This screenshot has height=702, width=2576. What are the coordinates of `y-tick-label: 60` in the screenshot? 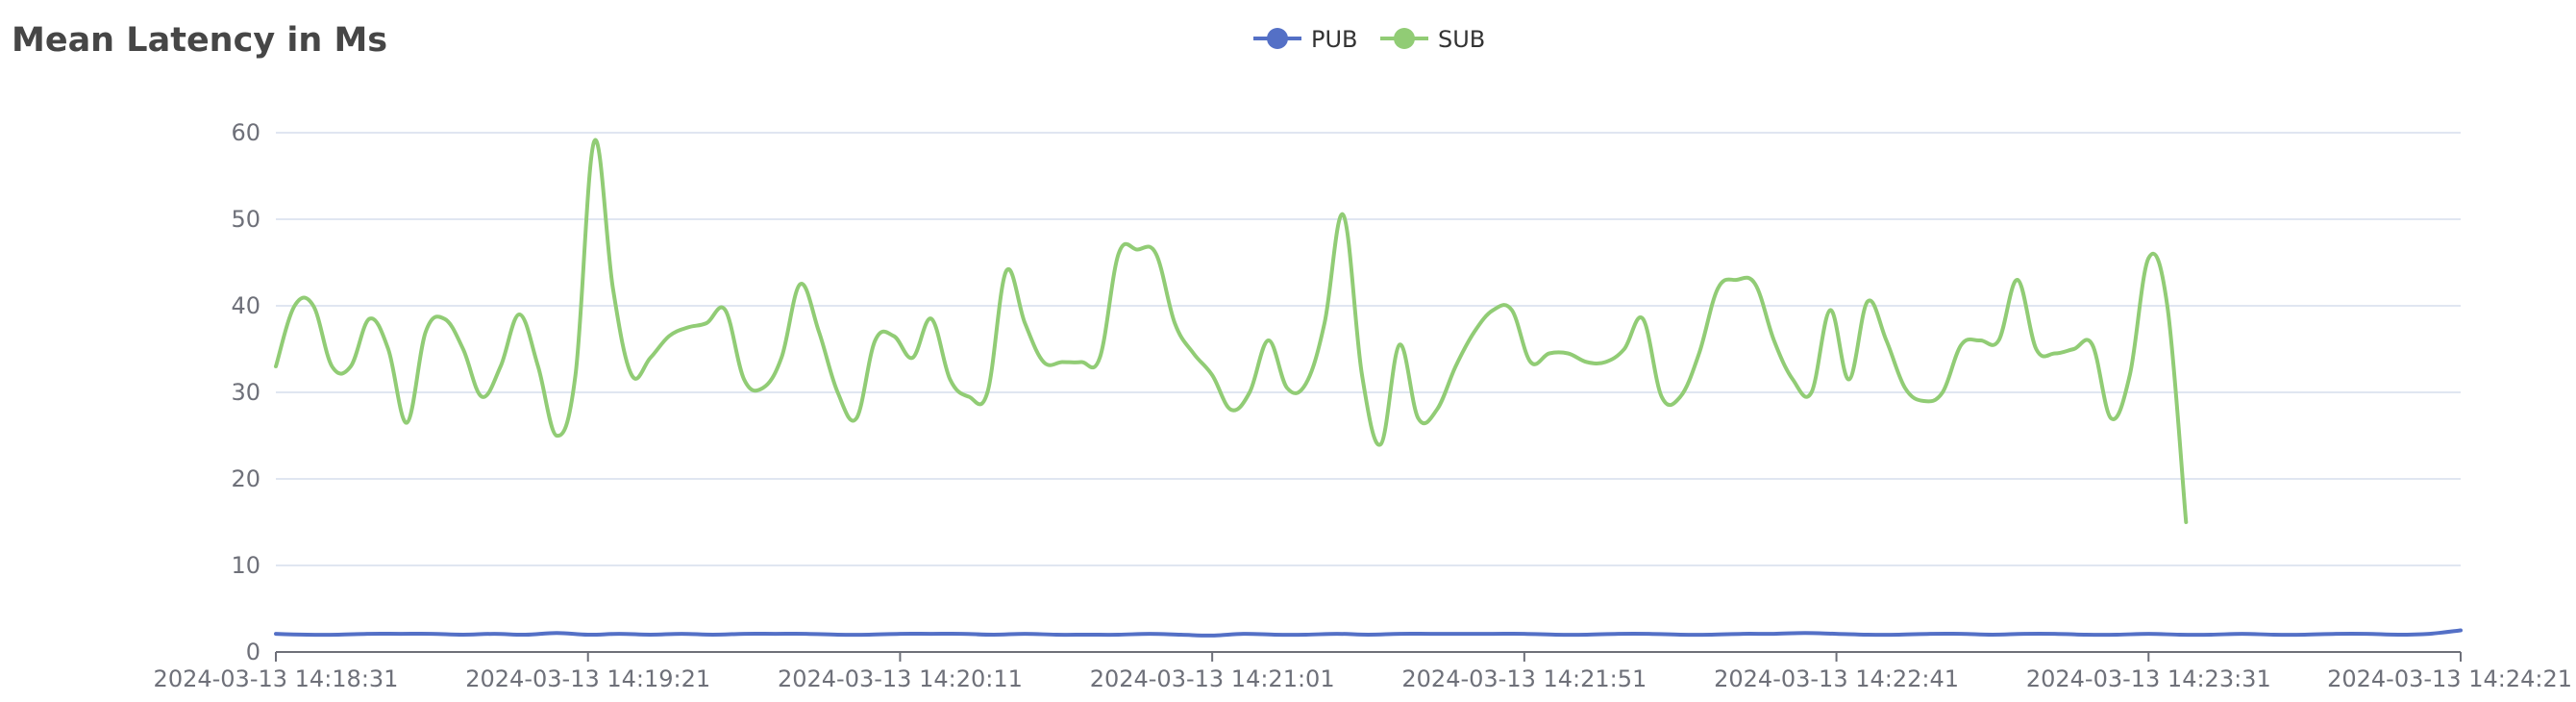 It's located at (246, 132).